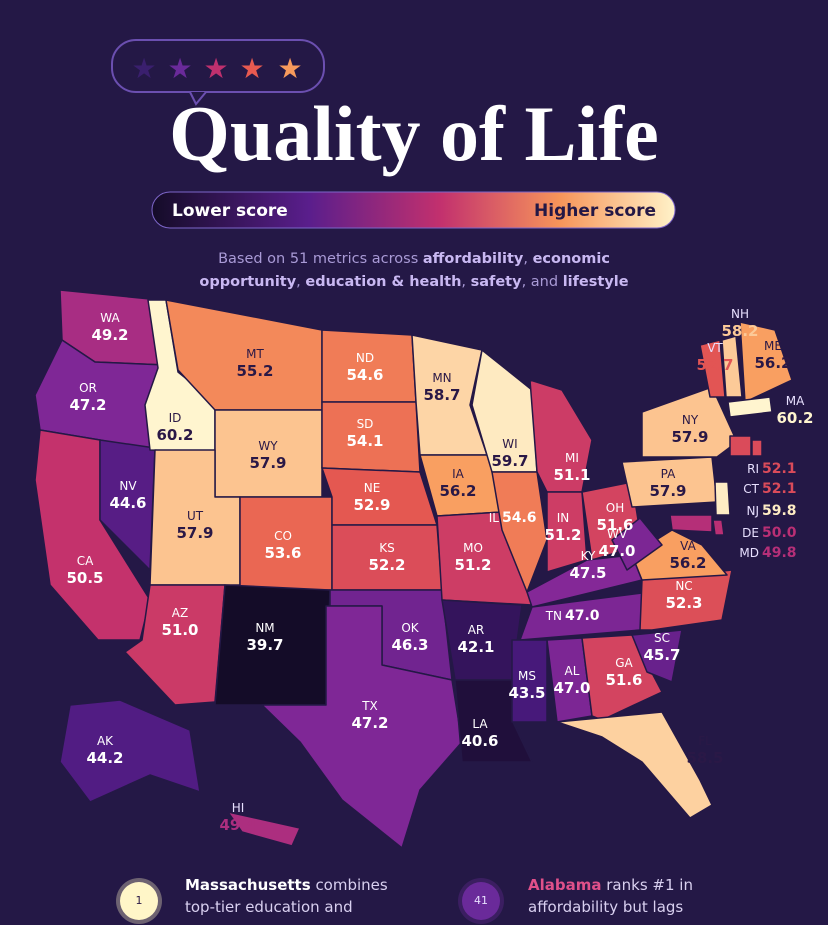 This screenshot has height=925, width=828. What do you see at coordinates (479, 741) in the screenshot?
I see `state-score: 40.6` at bounding box center [479, 741].